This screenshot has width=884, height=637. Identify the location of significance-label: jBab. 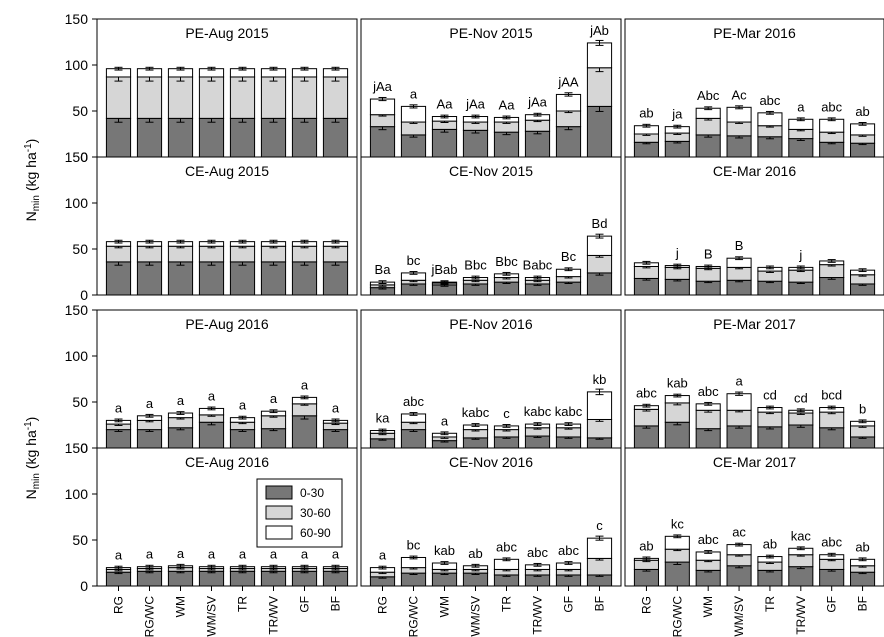
(443, 269).